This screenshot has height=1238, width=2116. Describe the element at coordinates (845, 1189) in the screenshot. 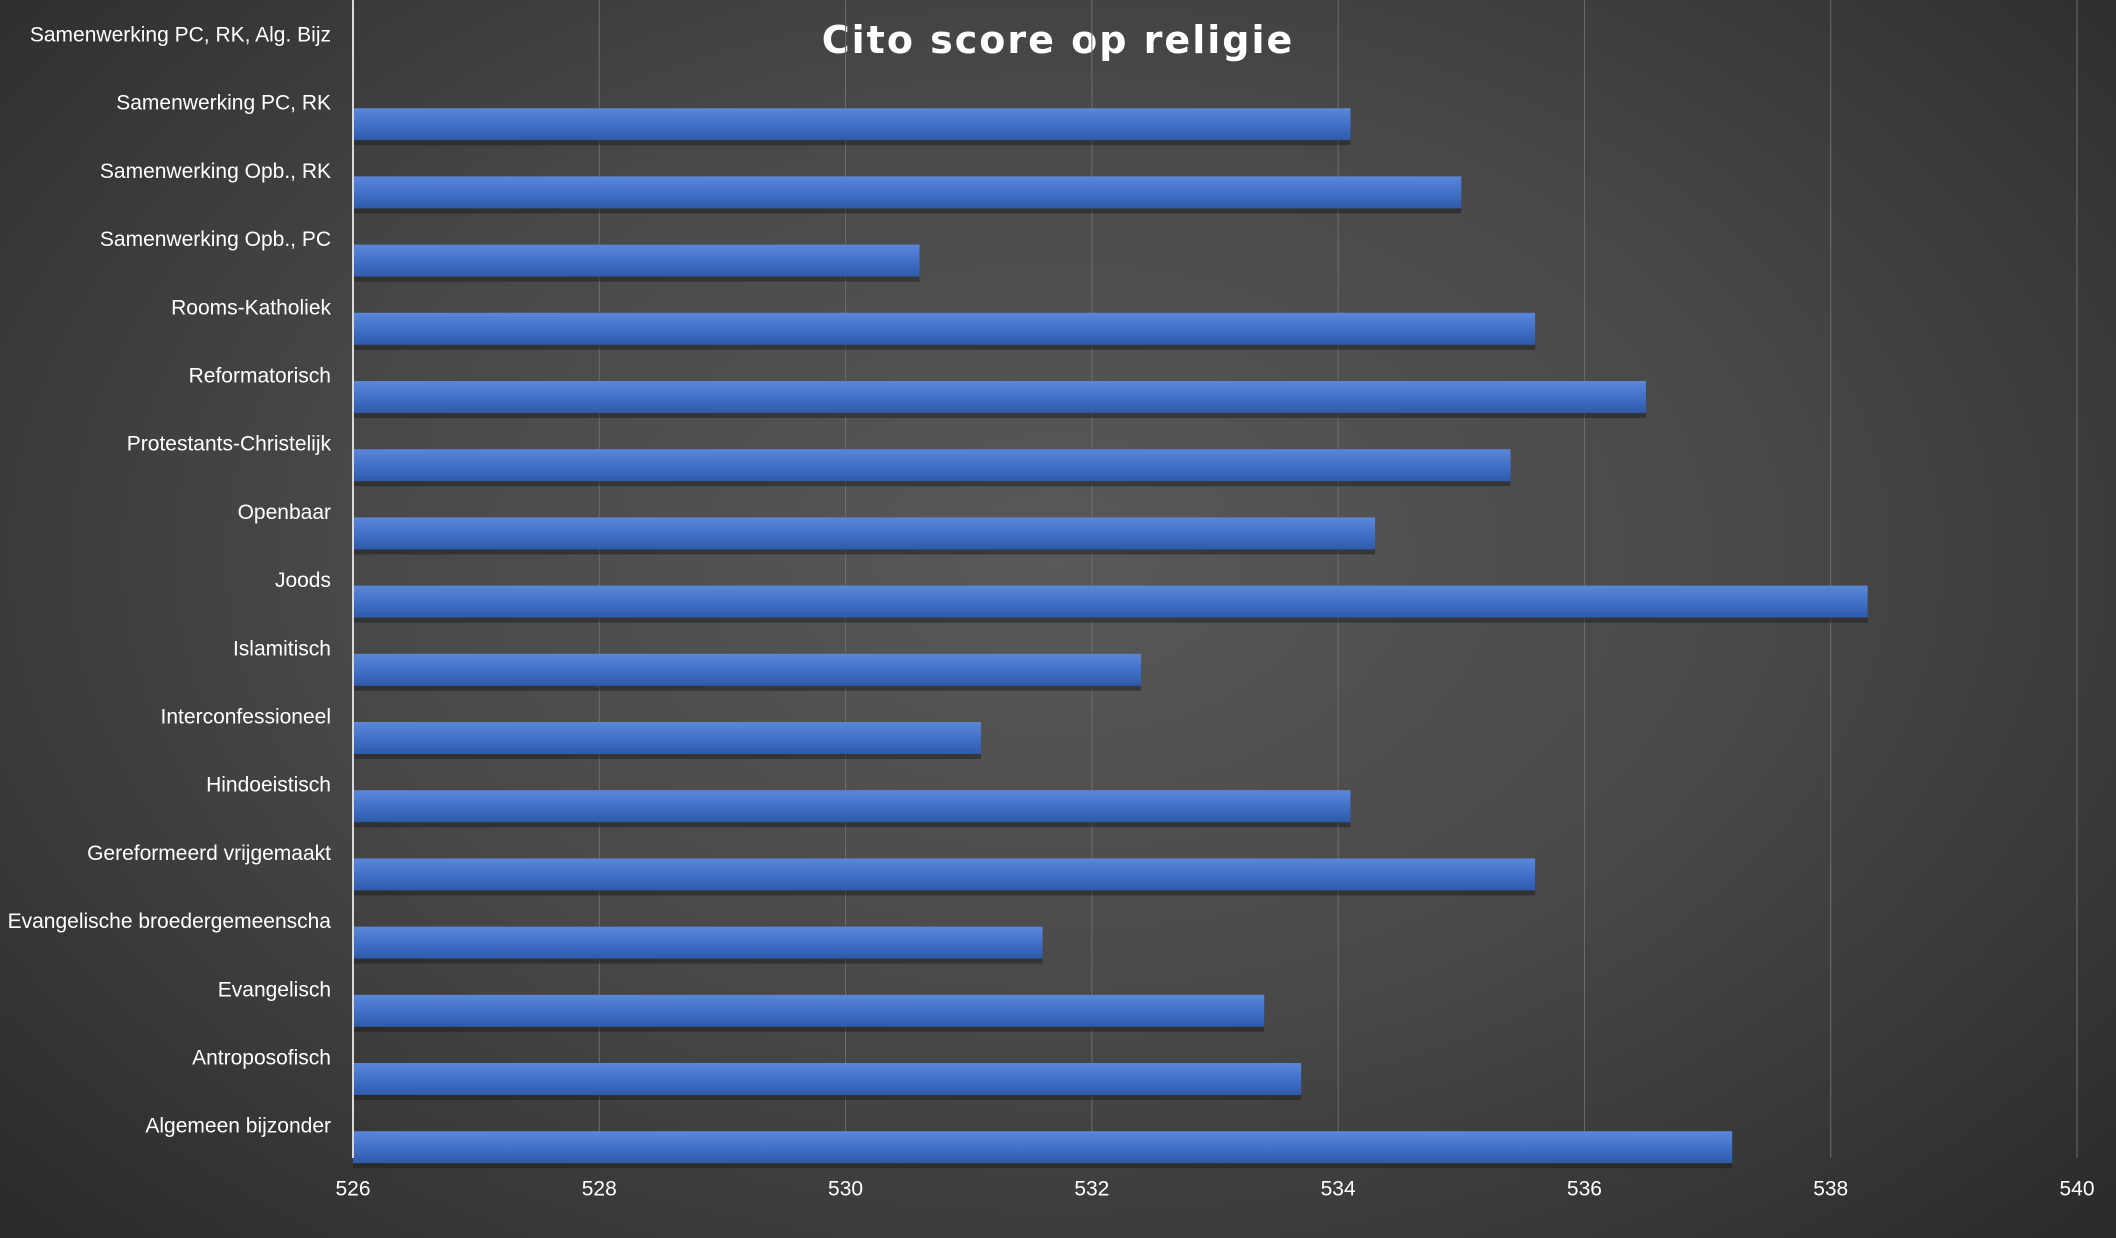

I see `x-tick-label: 530` at that location.